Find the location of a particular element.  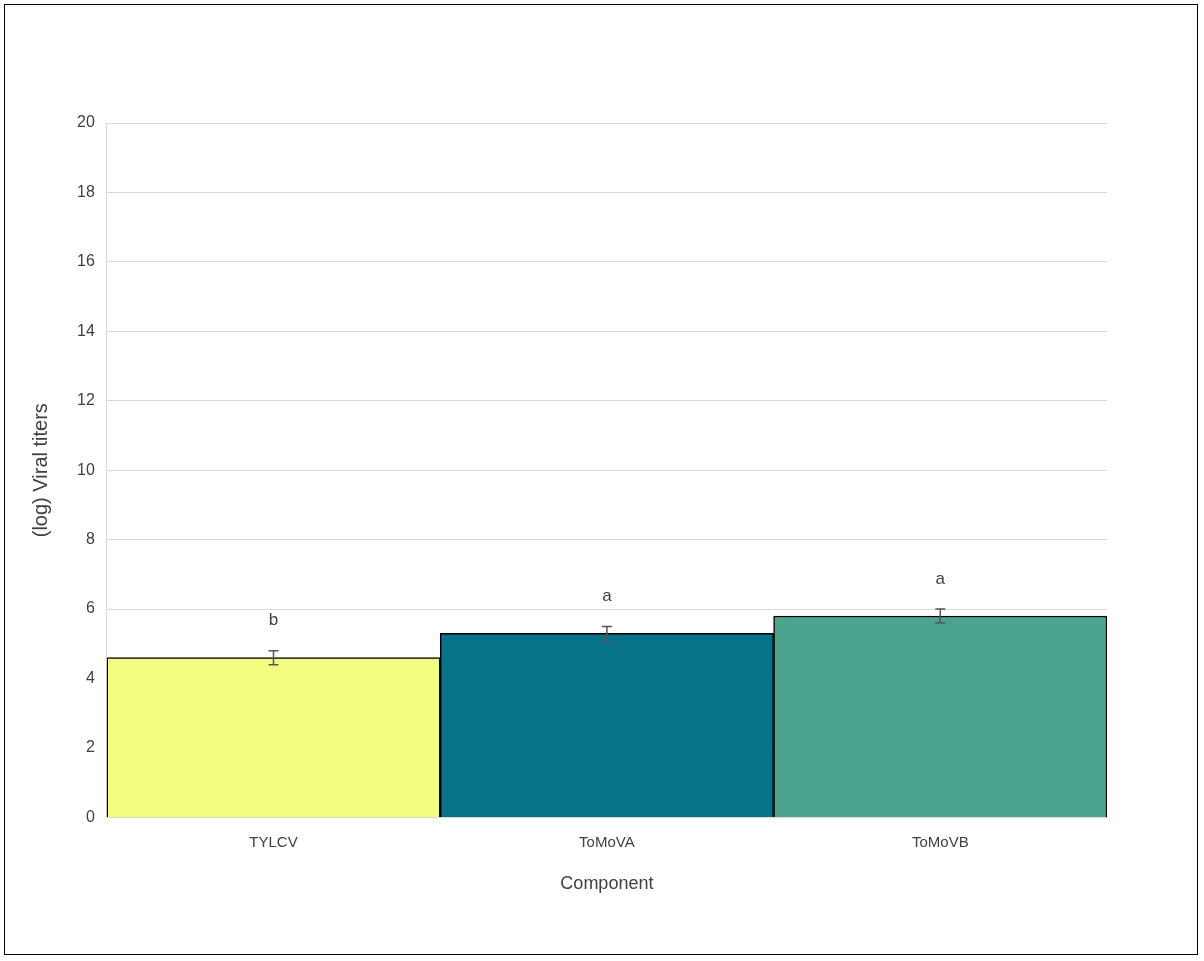

annotation: b is located at coordinates (273, 620).